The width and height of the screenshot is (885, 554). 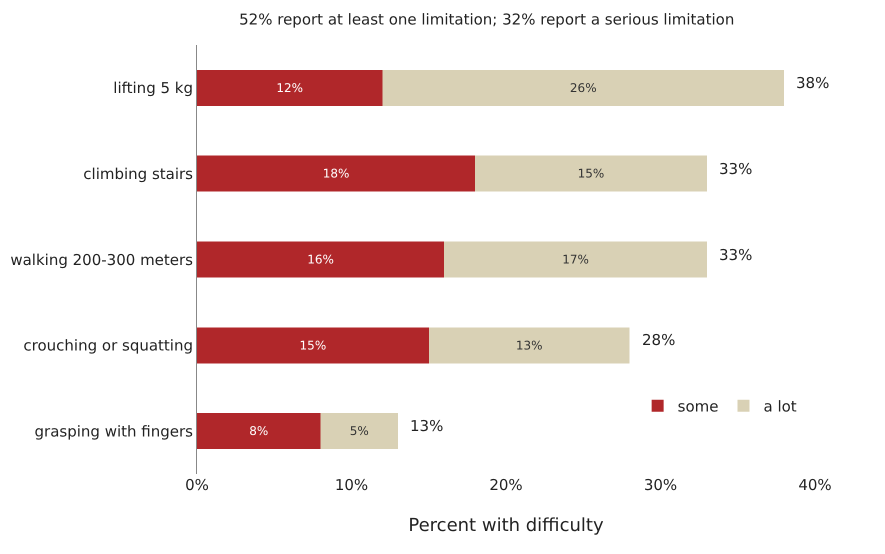 I want to click on data-label: 18%, so click(x=336, y=173).